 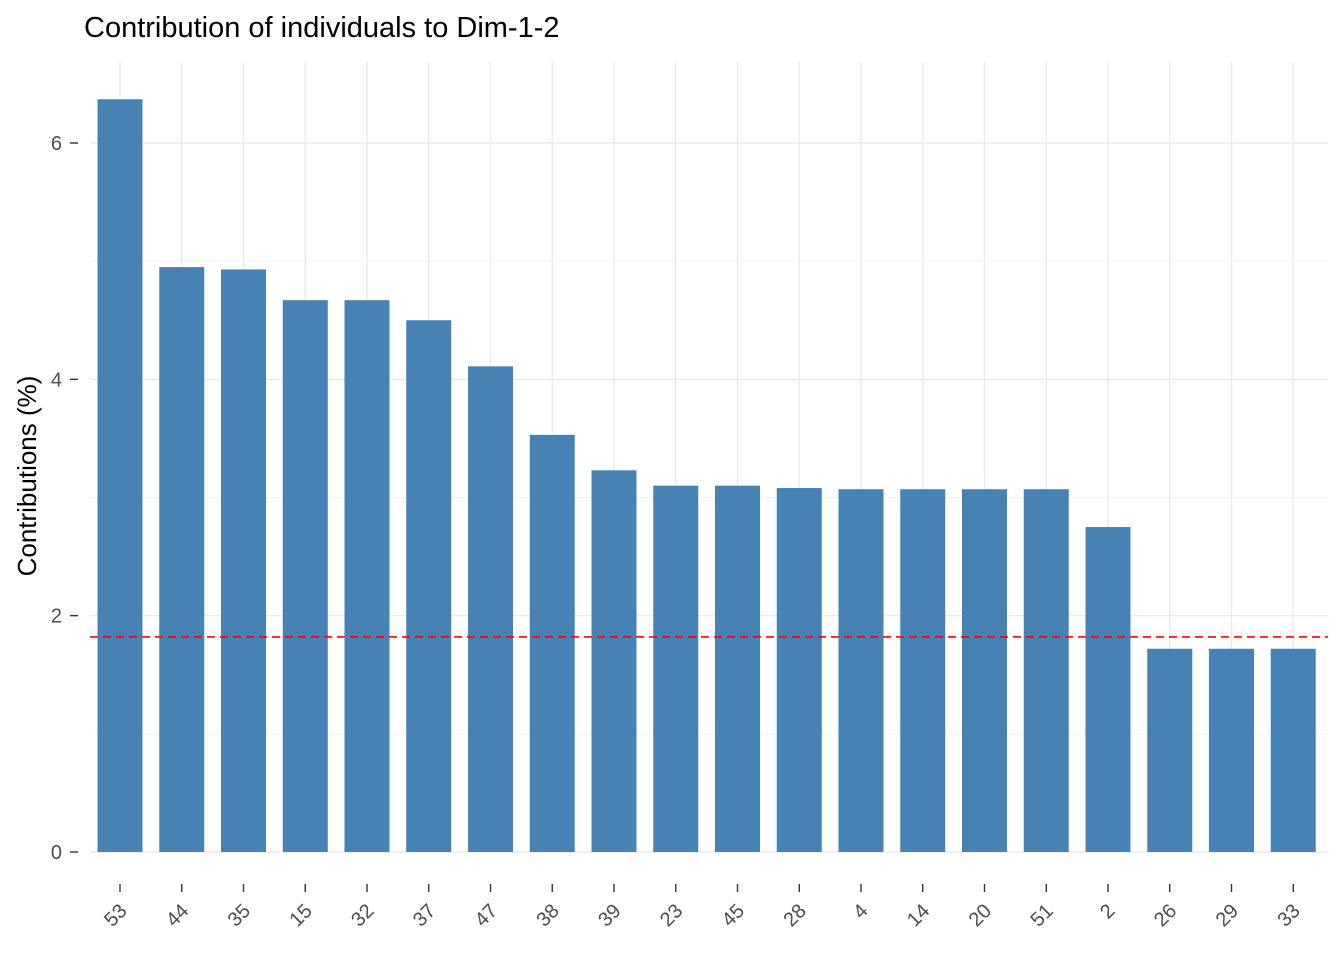 What do you see at coordinates (362, 915) in the screenshot?
I see `x-tick-label: 32` at bounding box center [362, 915].